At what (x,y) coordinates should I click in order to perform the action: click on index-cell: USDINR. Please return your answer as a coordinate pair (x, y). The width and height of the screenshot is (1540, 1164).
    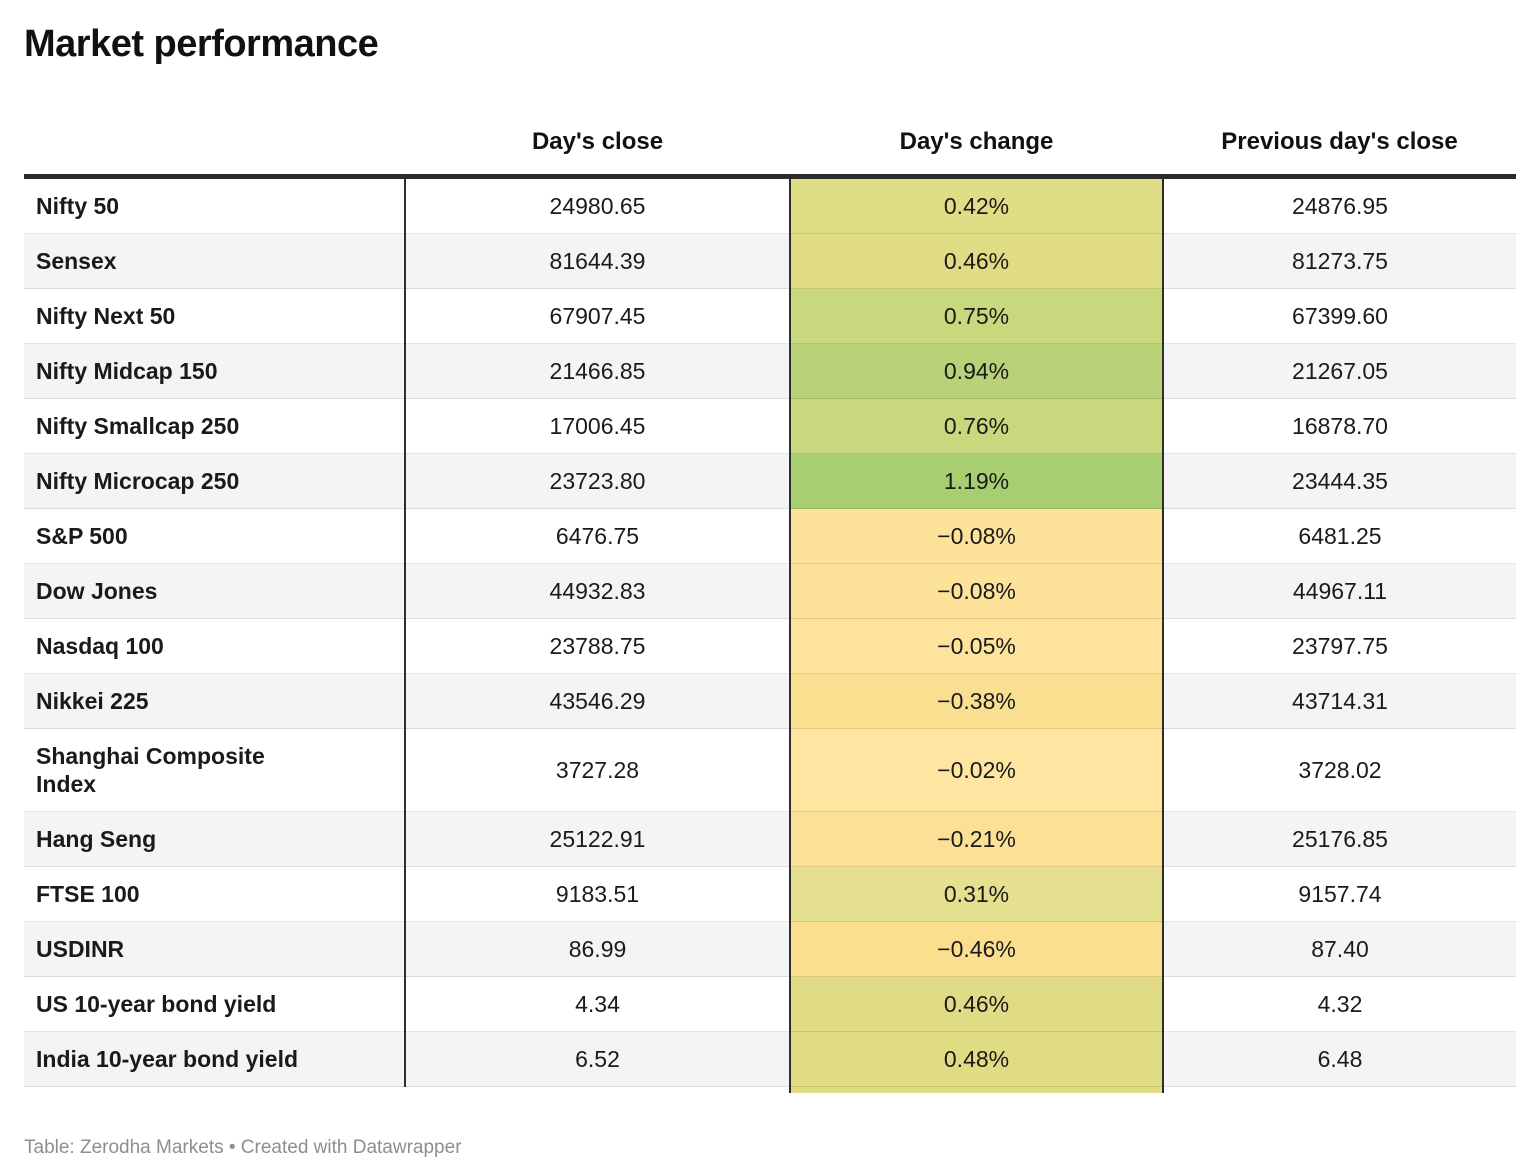
    Looking at the image, I should click on (214, 949).